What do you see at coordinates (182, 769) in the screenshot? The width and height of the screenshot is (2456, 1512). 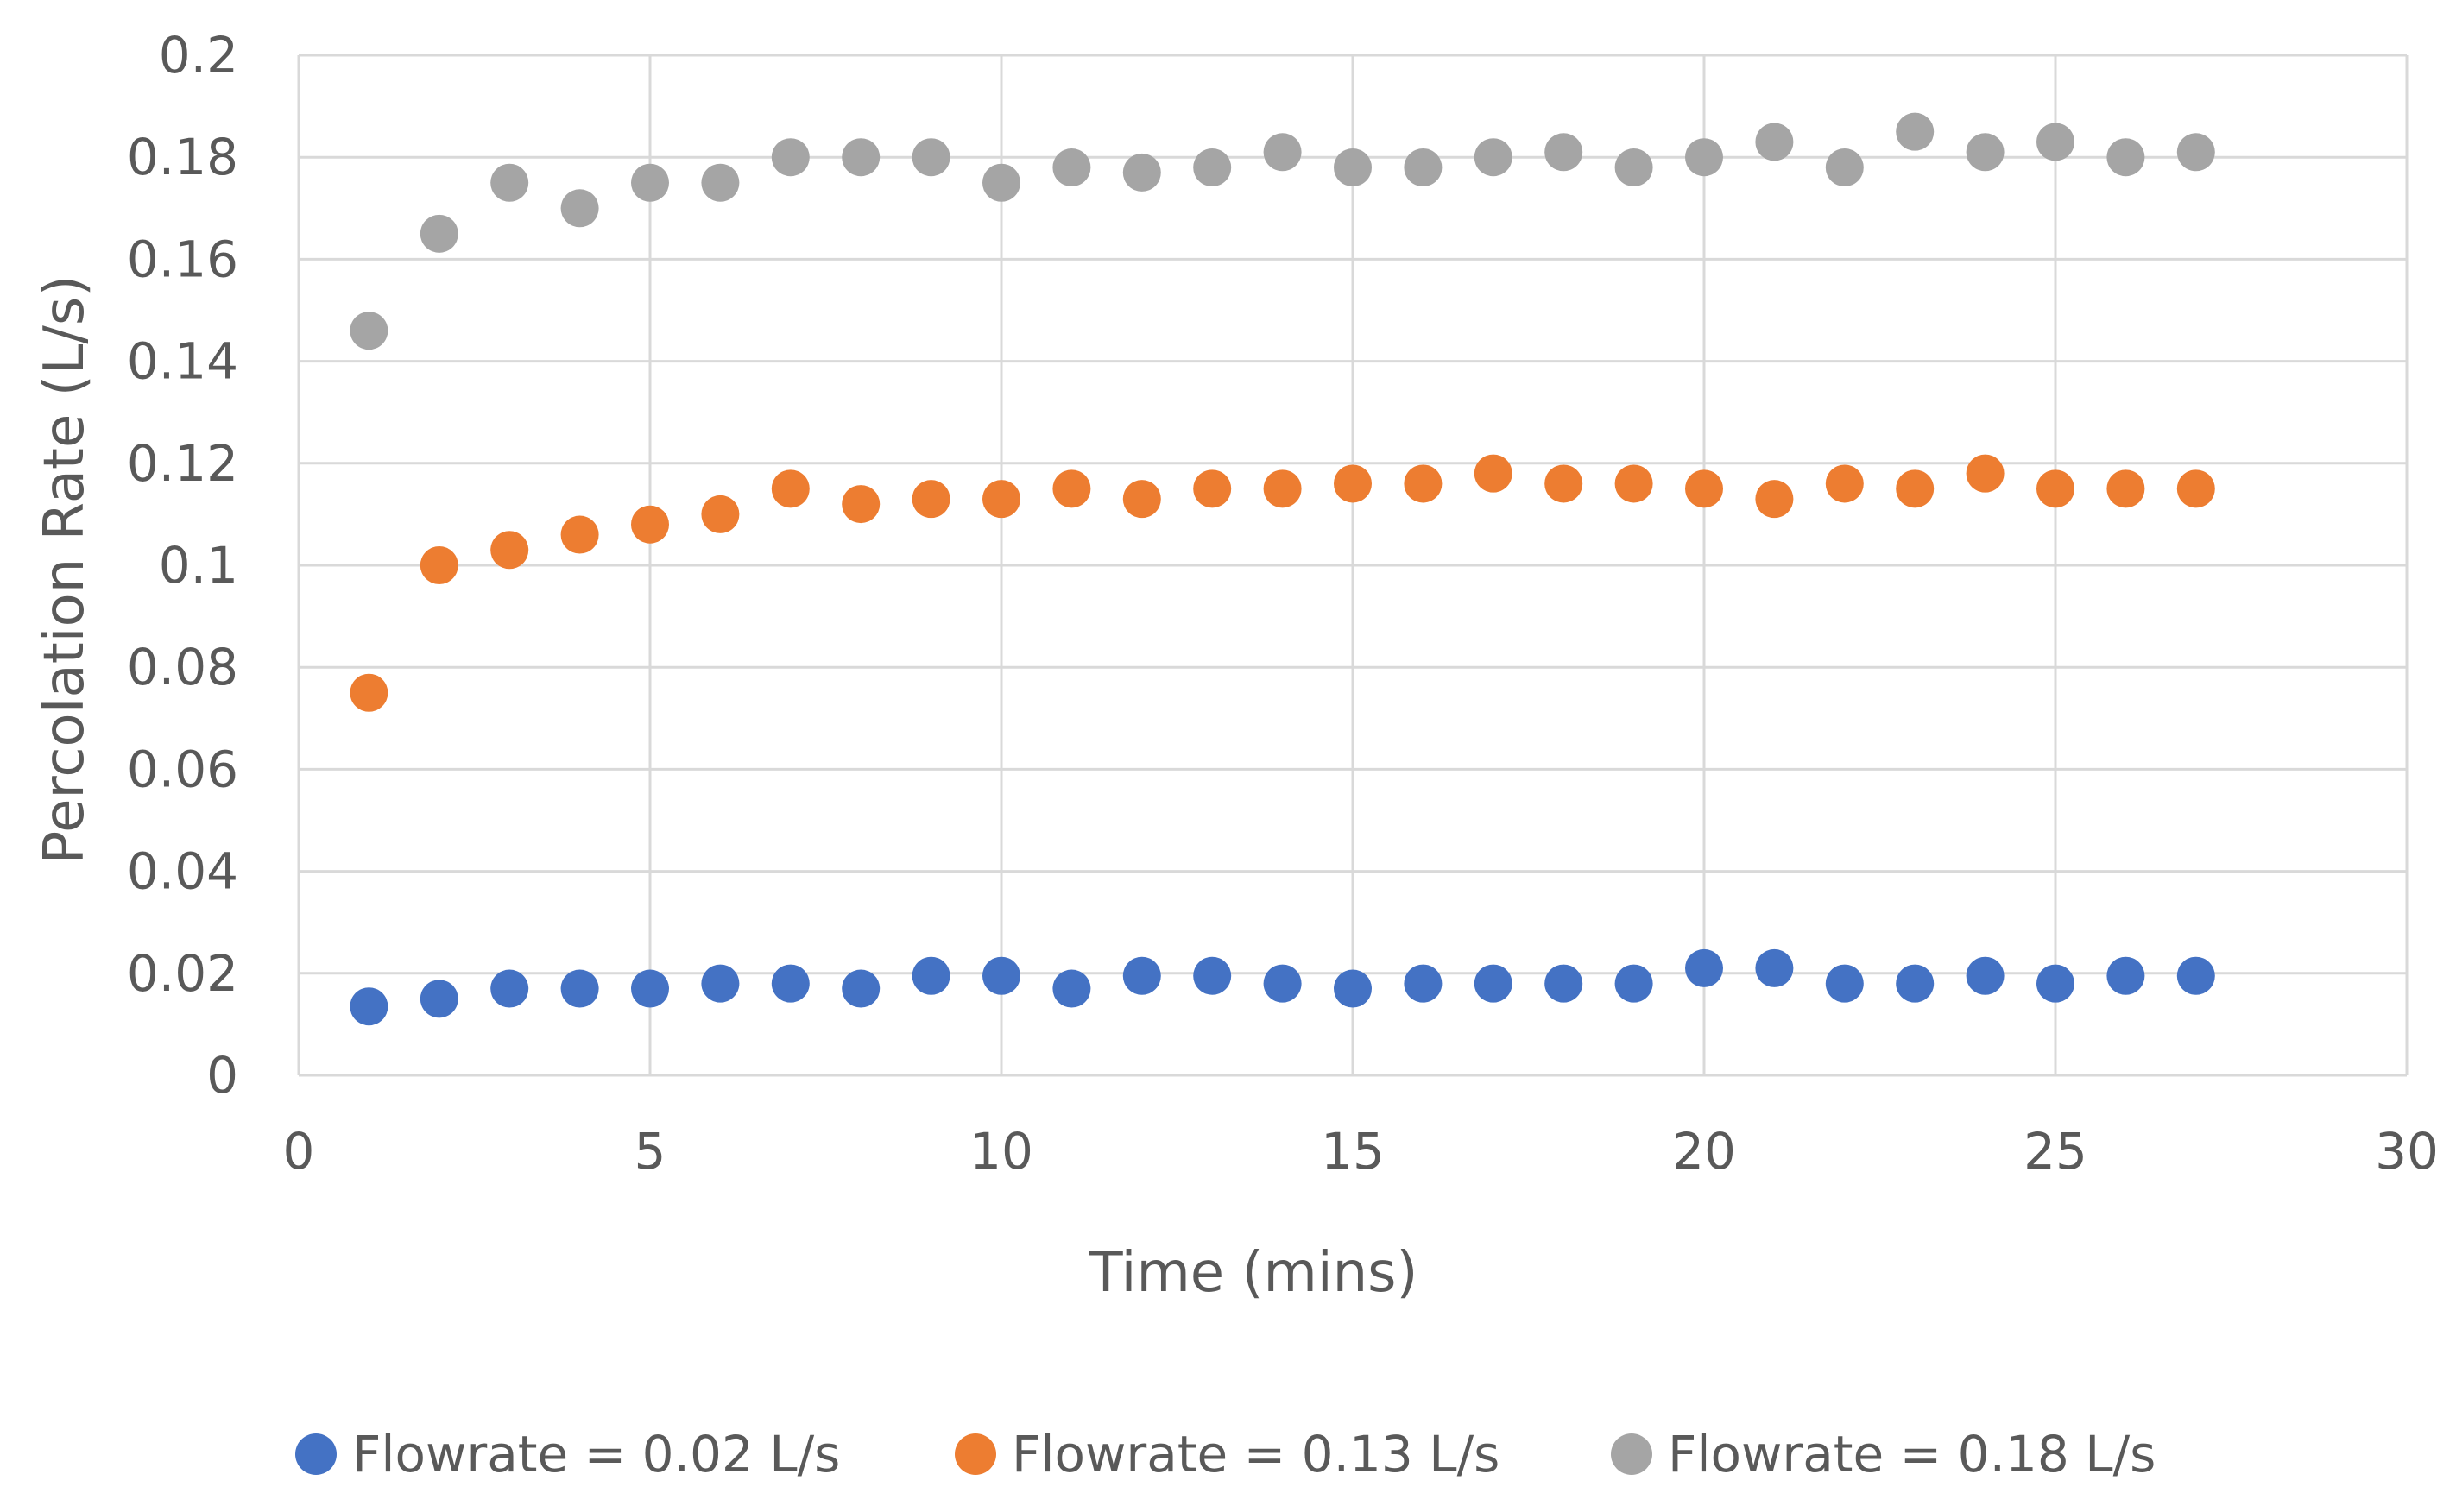 I see `y-tick-label: 0.06` at bounding box center [182, 769].